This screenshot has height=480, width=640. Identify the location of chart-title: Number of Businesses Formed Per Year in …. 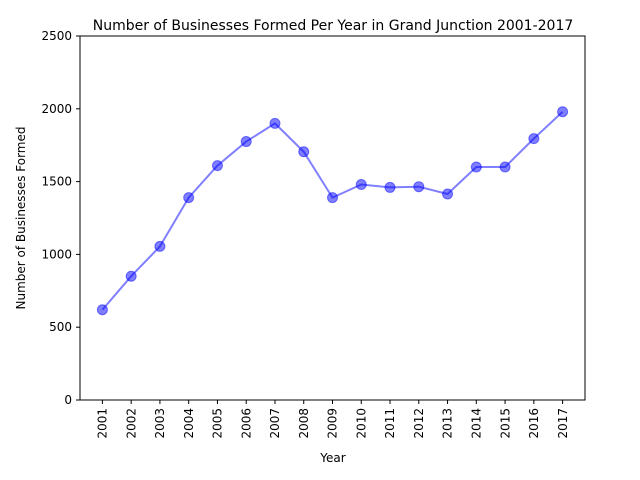
(333, 26).